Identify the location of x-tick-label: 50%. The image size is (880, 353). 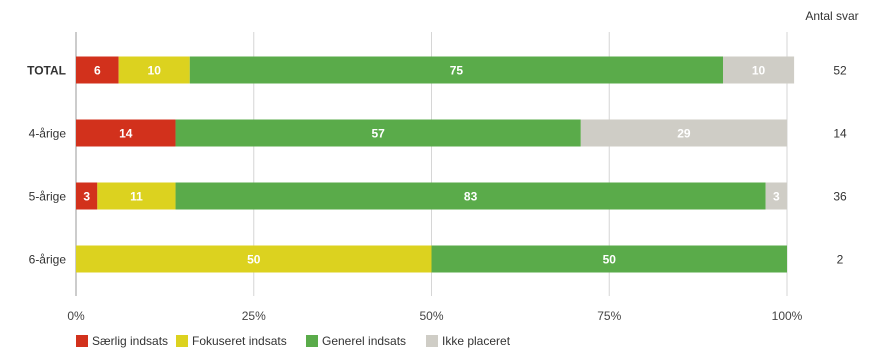
(431, 316).